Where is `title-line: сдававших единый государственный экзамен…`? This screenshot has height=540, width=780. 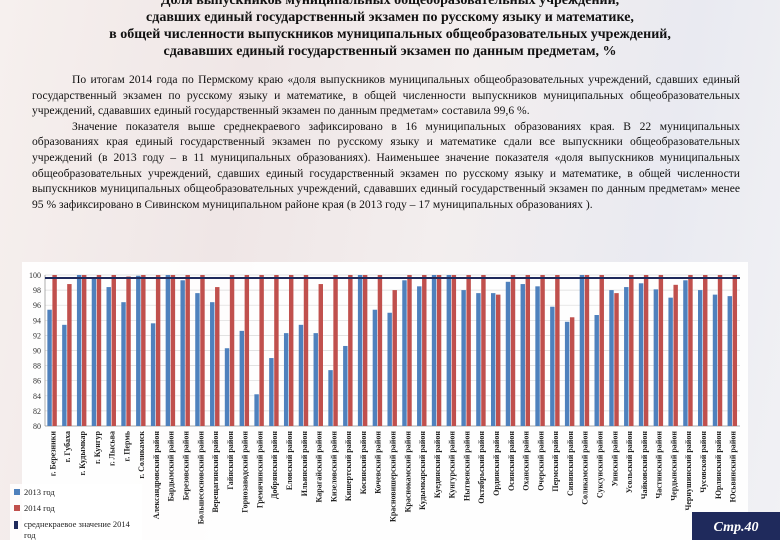
title-line: сдававших единый государственный экзамен… is located at coordinates (390, 51).